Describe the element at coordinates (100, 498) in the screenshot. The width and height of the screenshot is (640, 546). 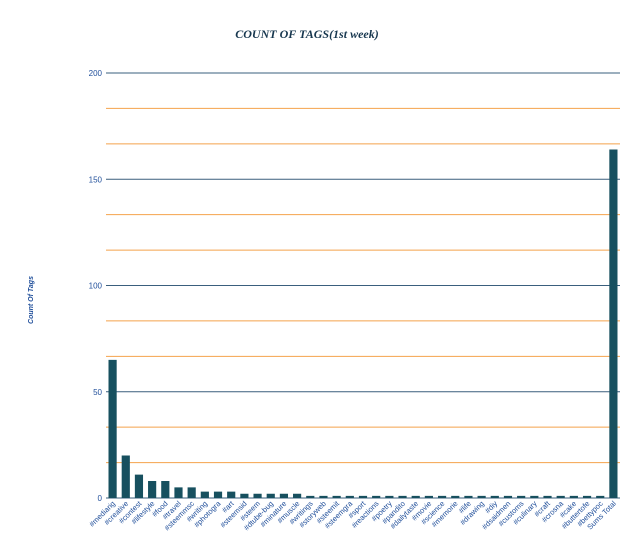
I see `y-tick-label: 0` at that location.